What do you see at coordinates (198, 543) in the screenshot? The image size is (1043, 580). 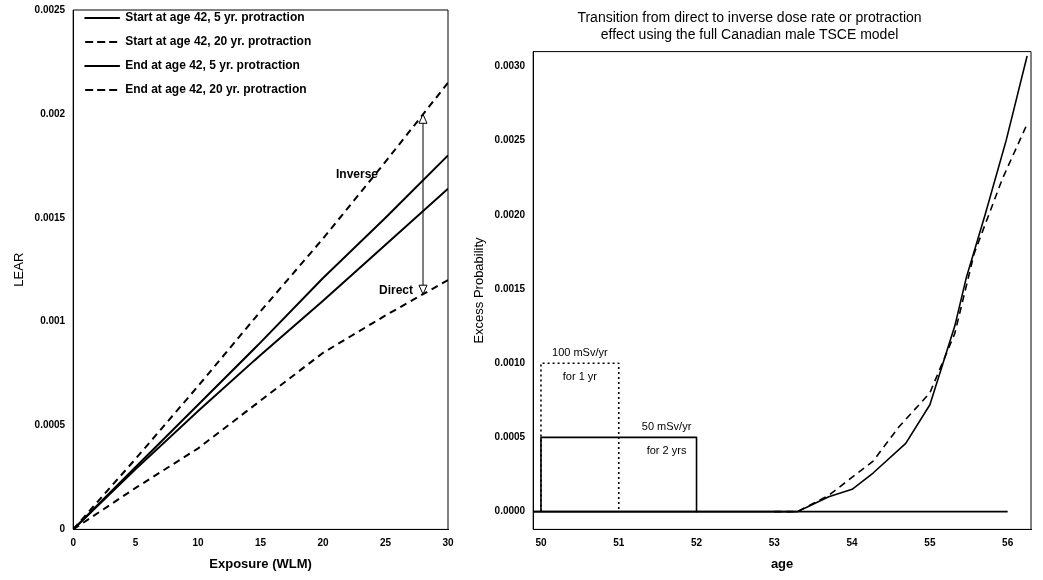 I see `x-tick-label: 10` at bounding box center [198, 543].